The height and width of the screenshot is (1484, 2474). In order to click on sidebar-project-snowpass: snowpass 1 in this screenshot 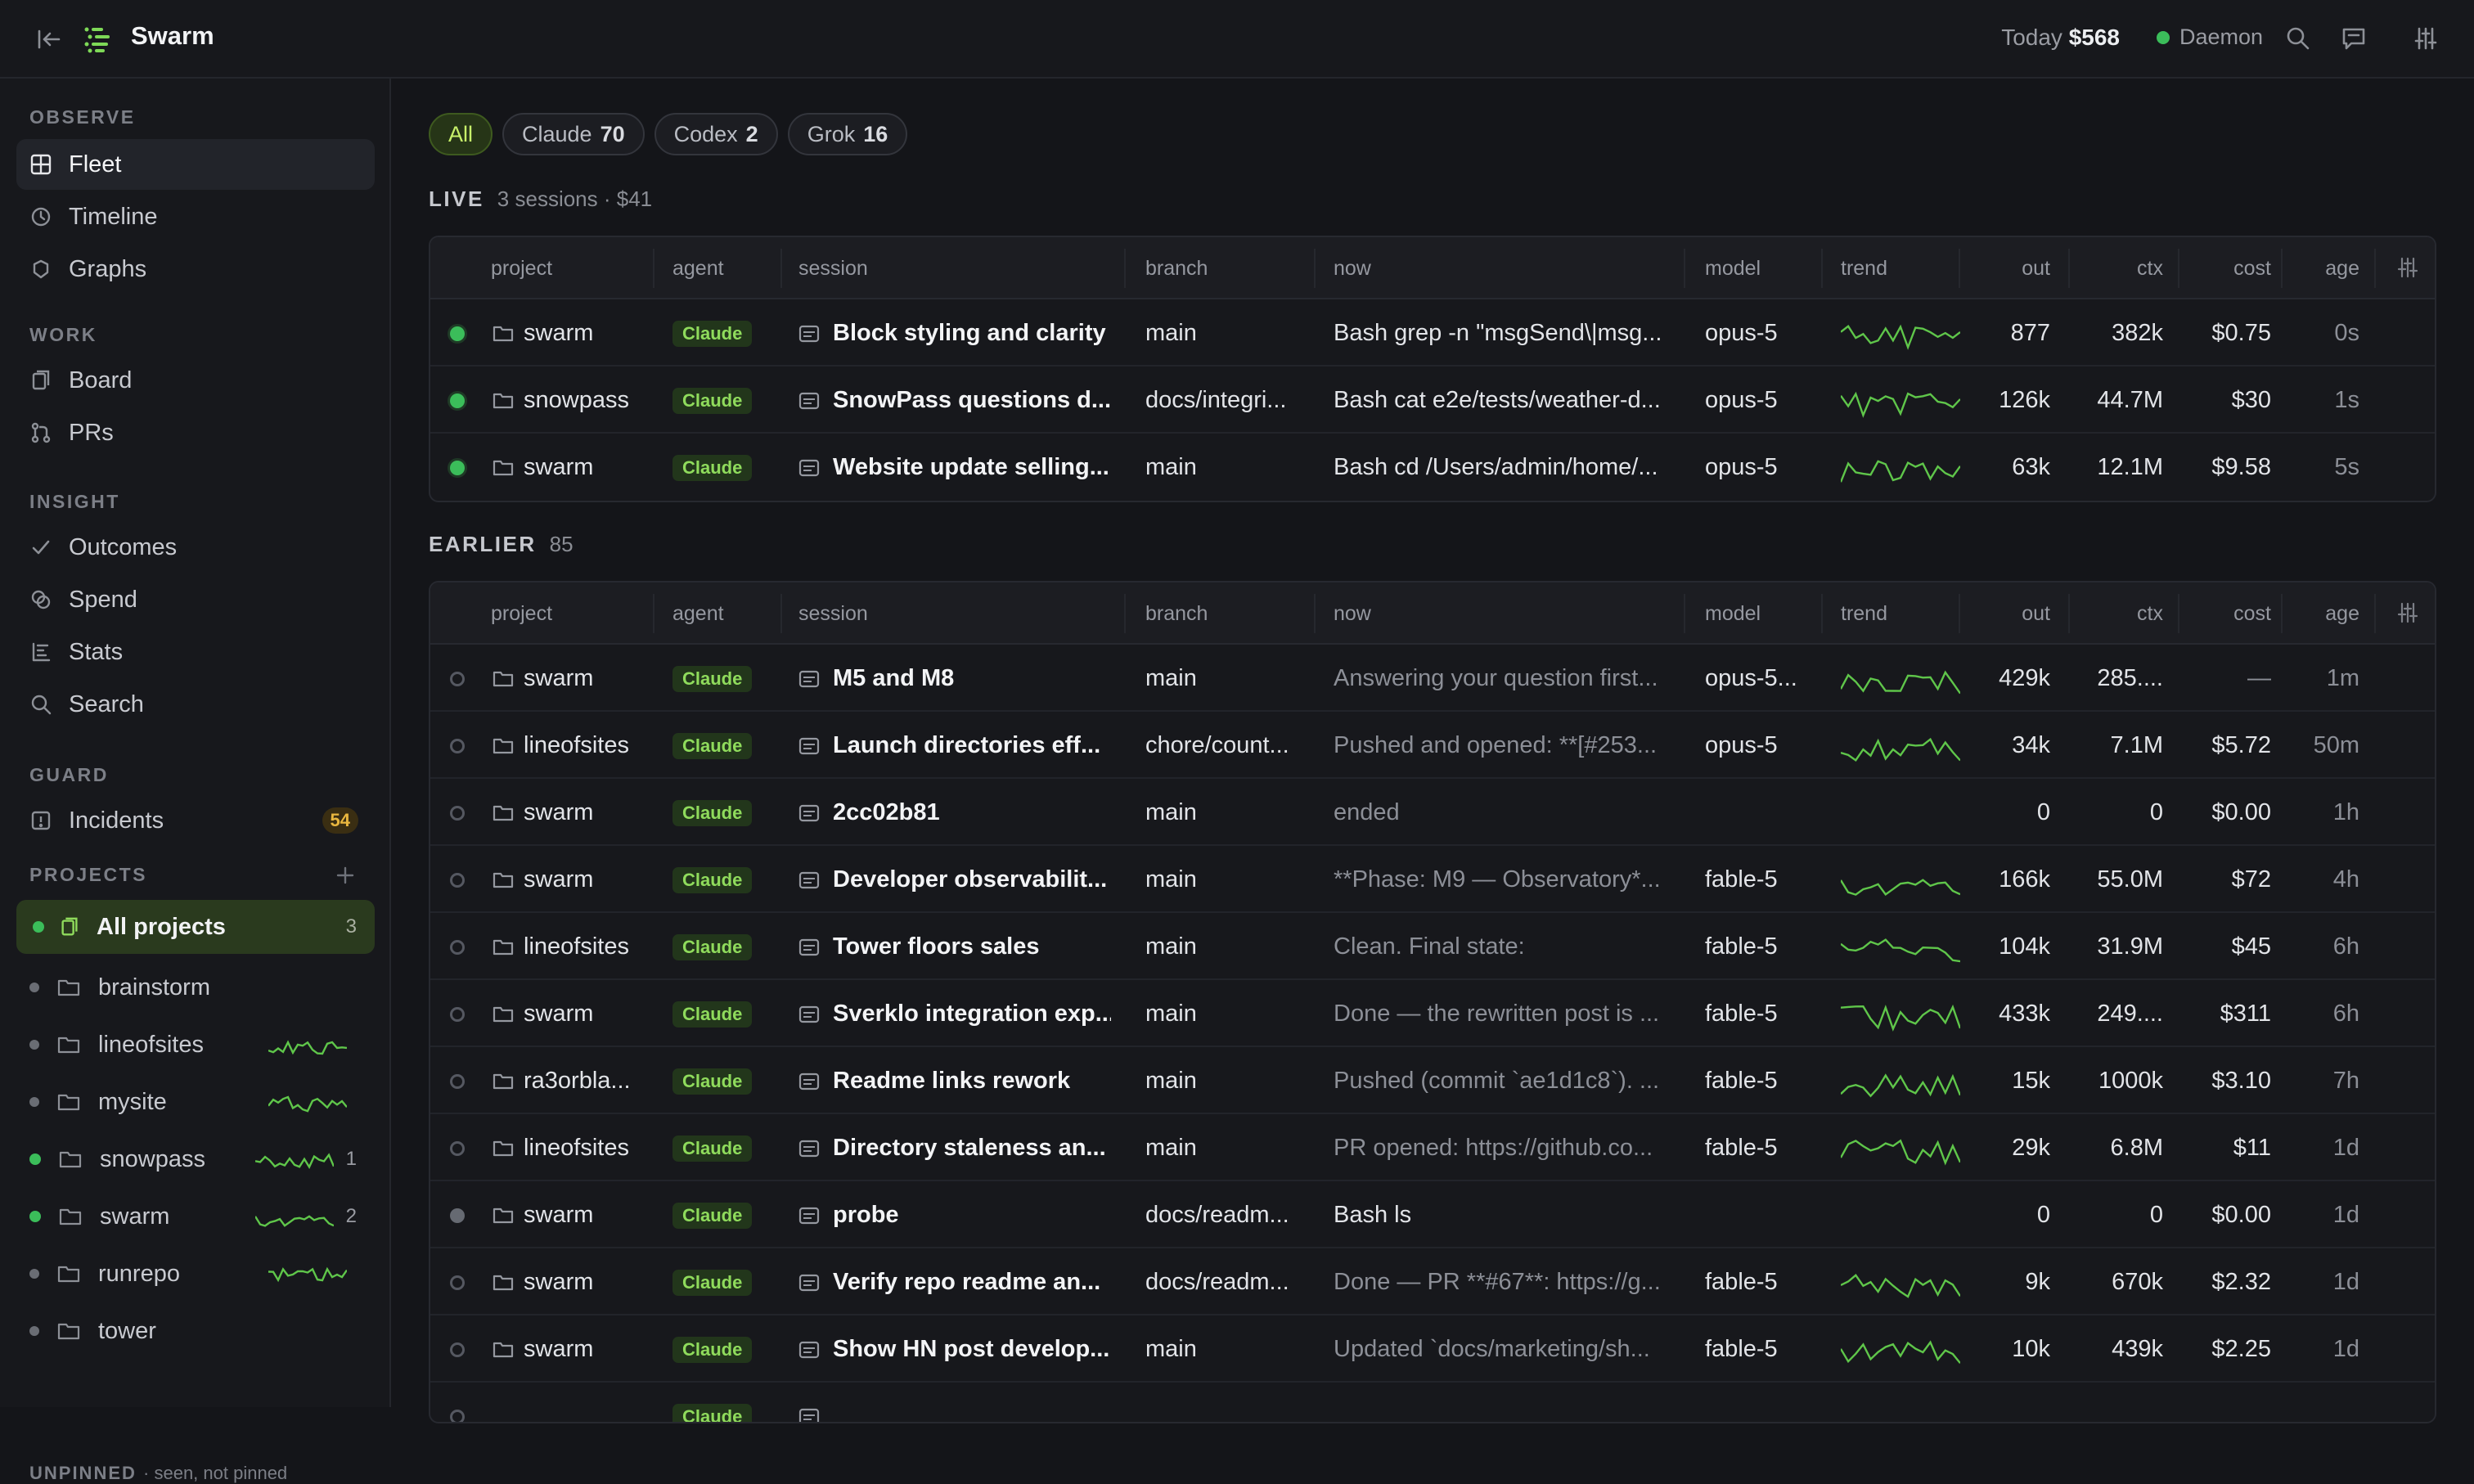, I will do `click(201, 1159)`.